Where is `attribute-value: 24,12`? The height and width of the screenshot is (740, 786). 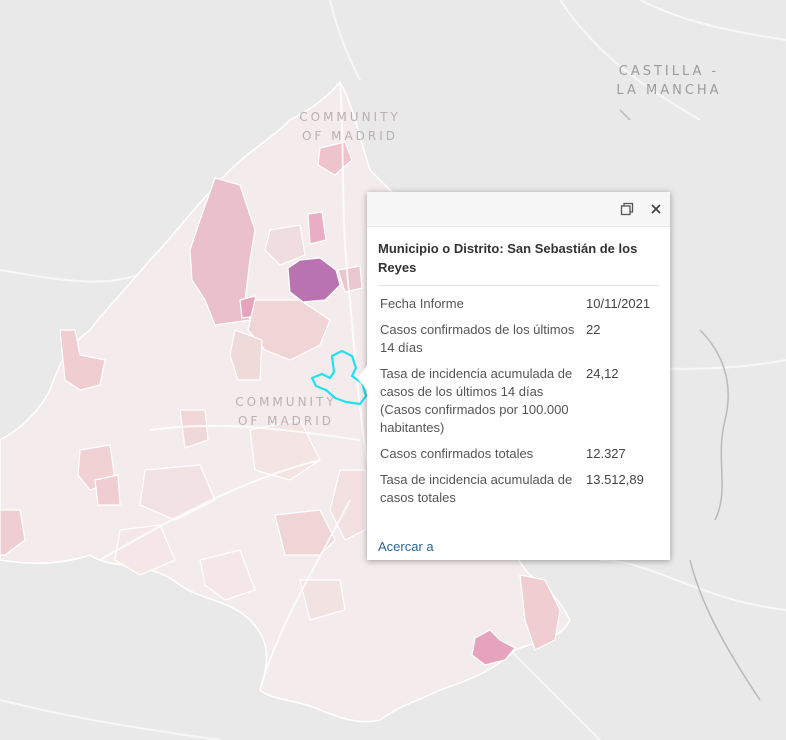
attribute-value: 24,12 is located at coordinates (602, 373).